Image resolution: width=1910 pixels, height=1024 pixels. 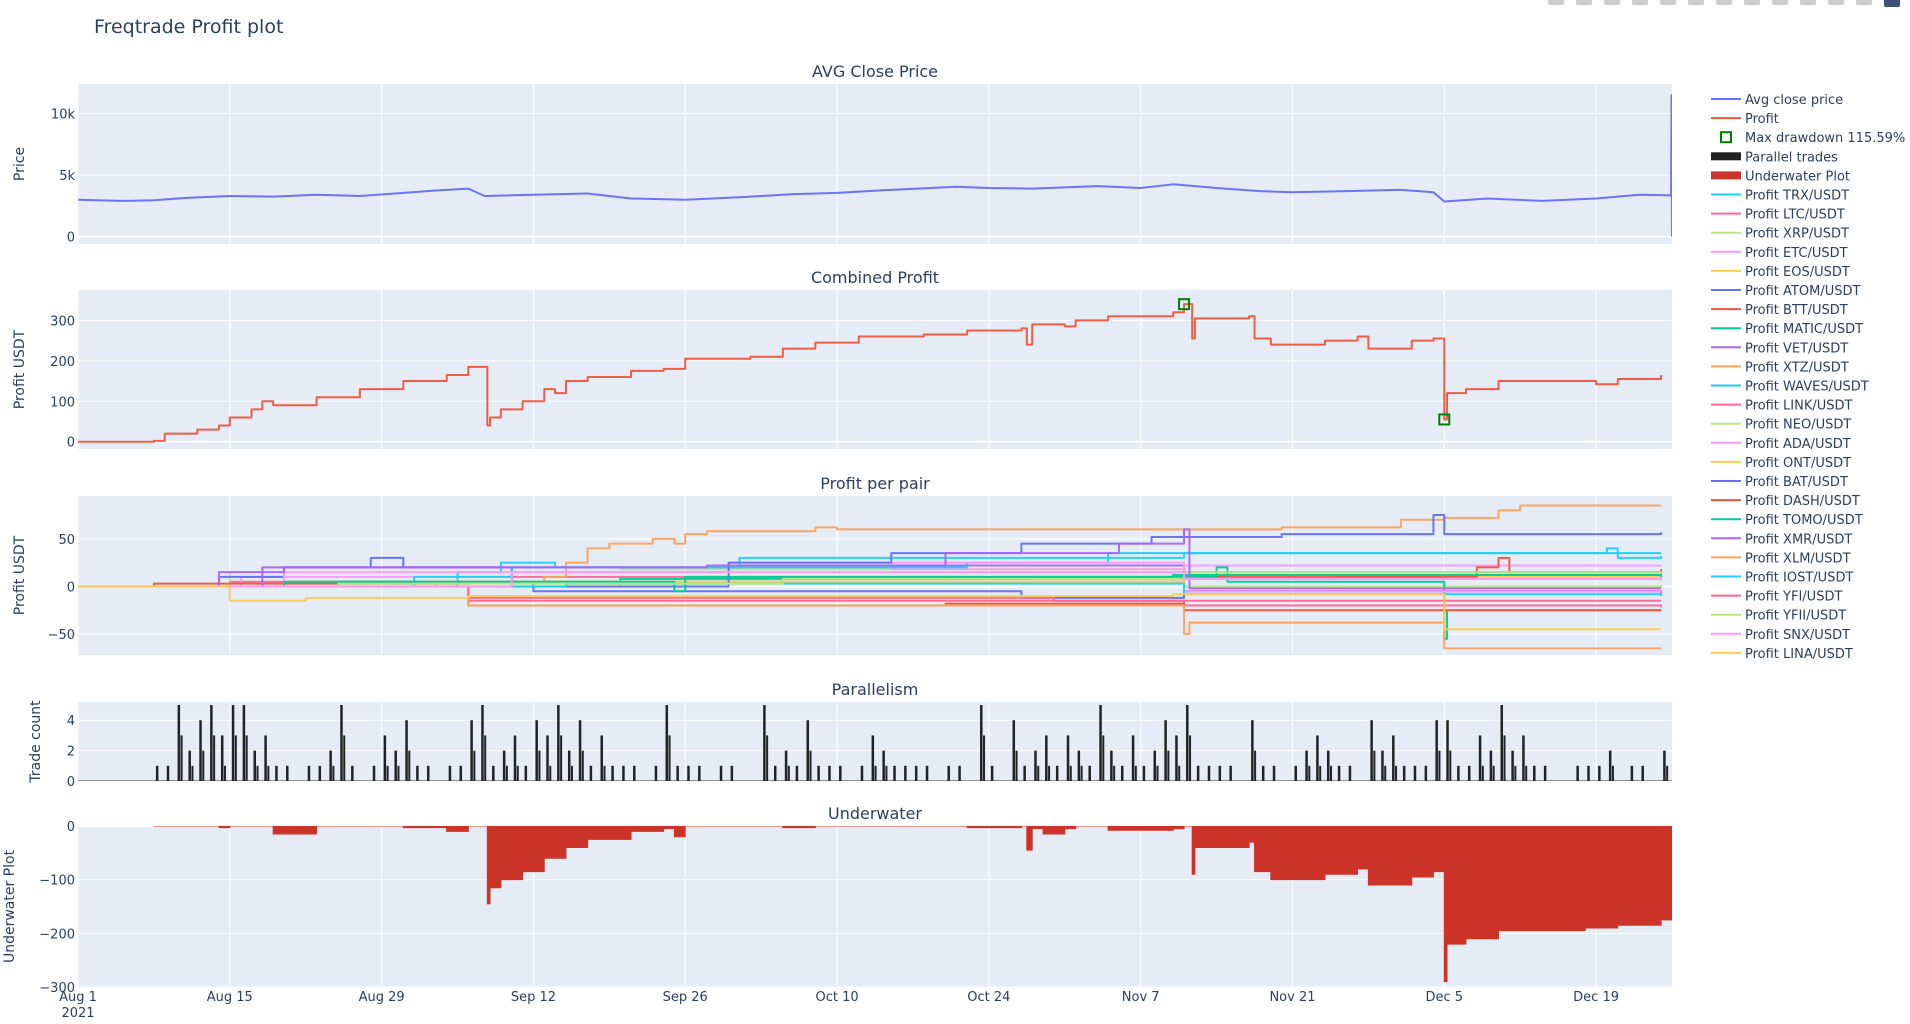 What do you see at coordinates (1779, 253) in the screenshot?
I see `legend-item: Profit ETC/USDT` at bounding box center [1779, 253].